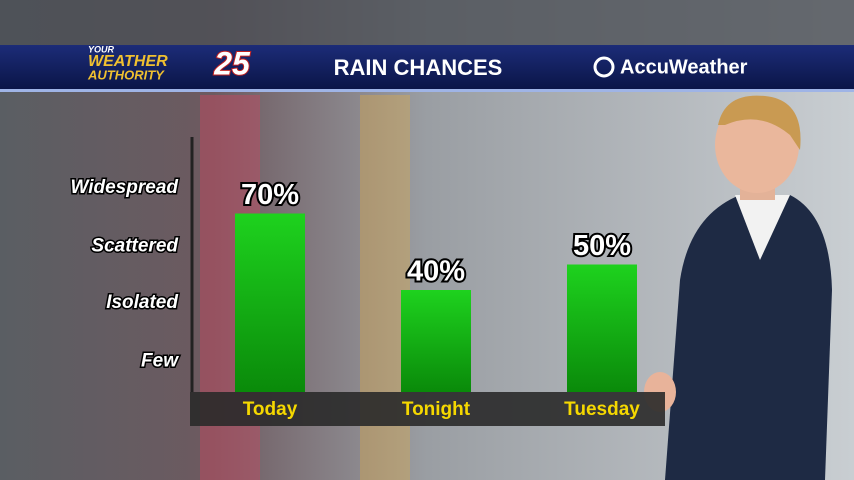 The image size is (854, 480). I want to click on x-tick-label: Tuesday, so click(602, 409).